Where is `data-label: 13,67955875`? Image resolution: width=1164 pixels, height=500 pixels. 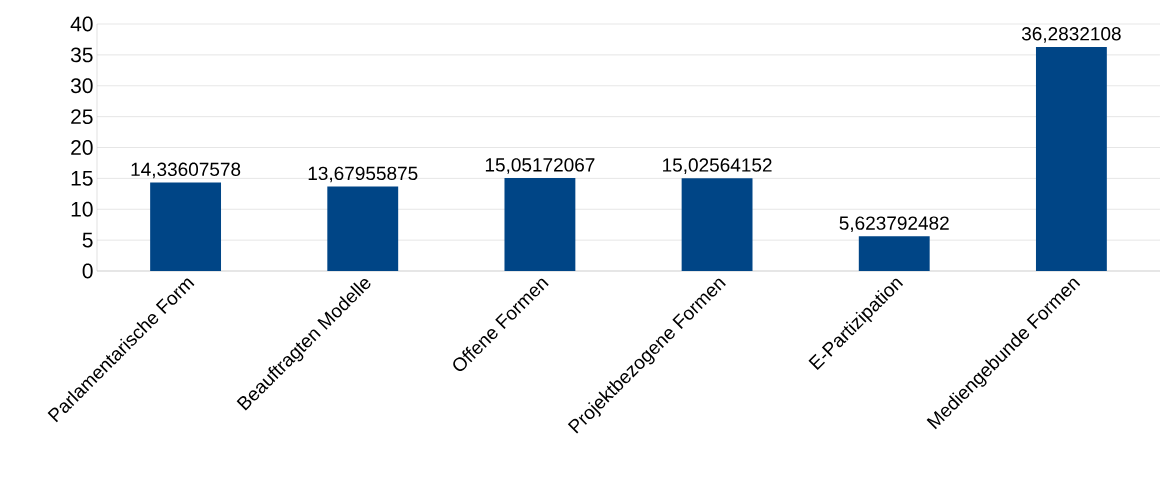 data-label: 13,67955875 is located at coordinates (363, 174).